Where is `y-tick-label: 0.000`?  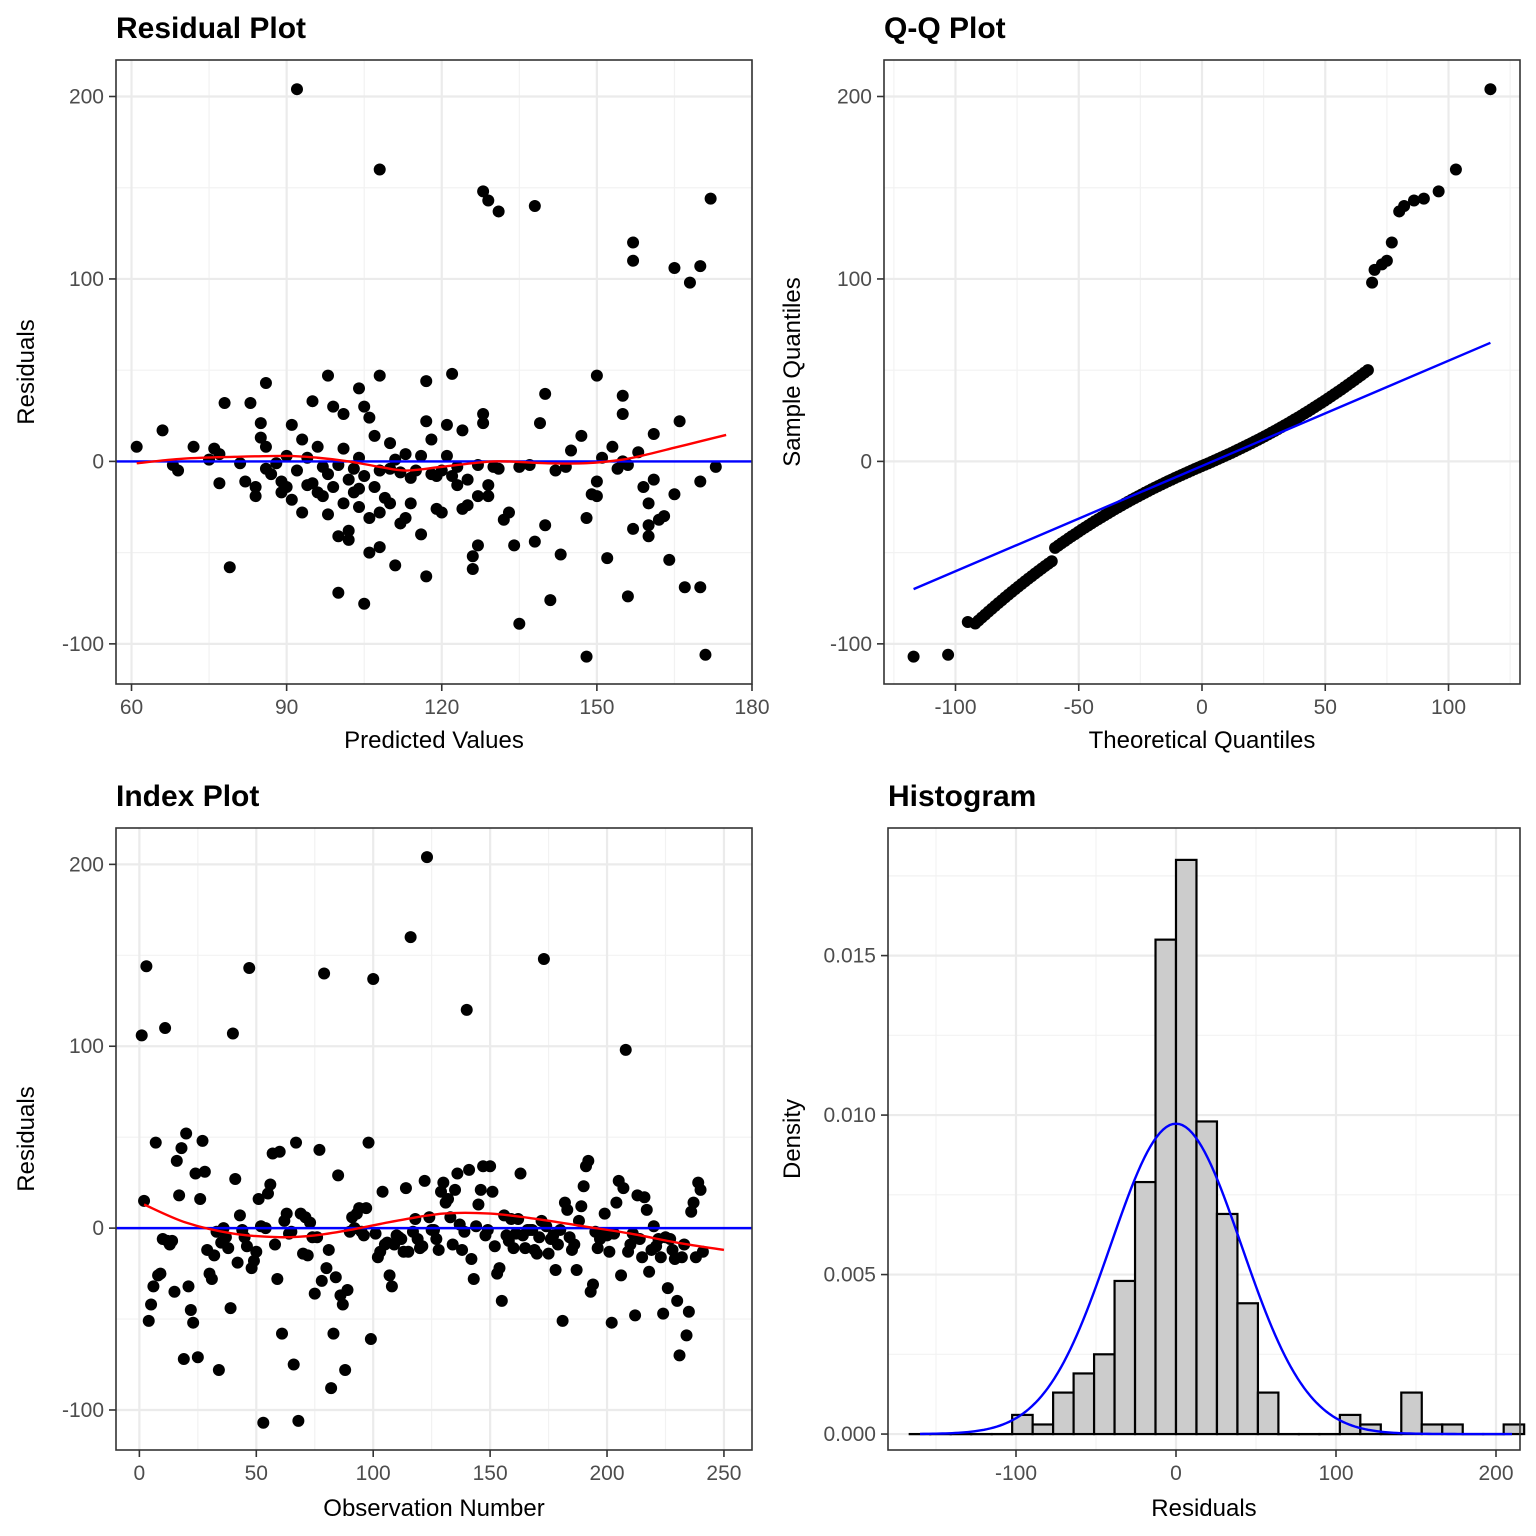
y-tick-label: 0.000 is located at coordinates (849, 1434).